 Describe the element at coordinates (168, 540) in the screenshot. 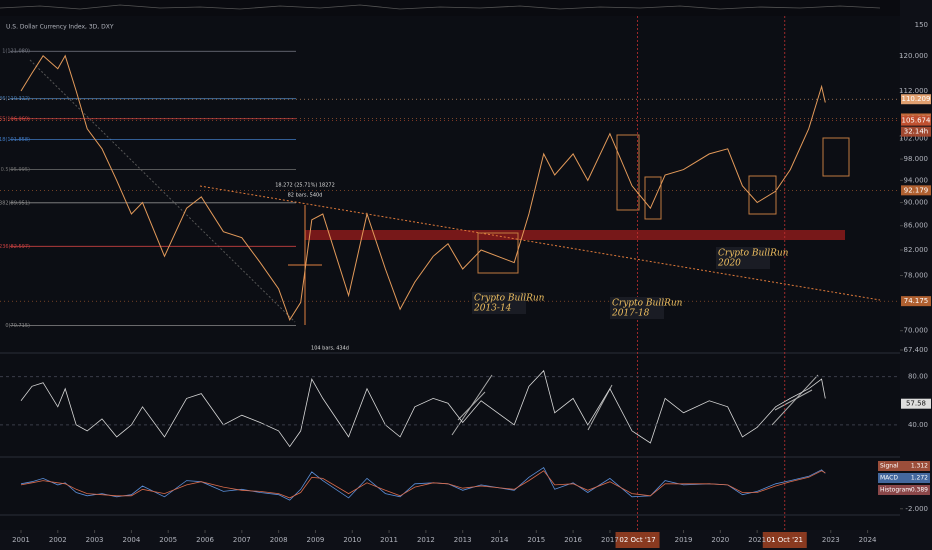

I see `time-tick-label: 2005` at that location.